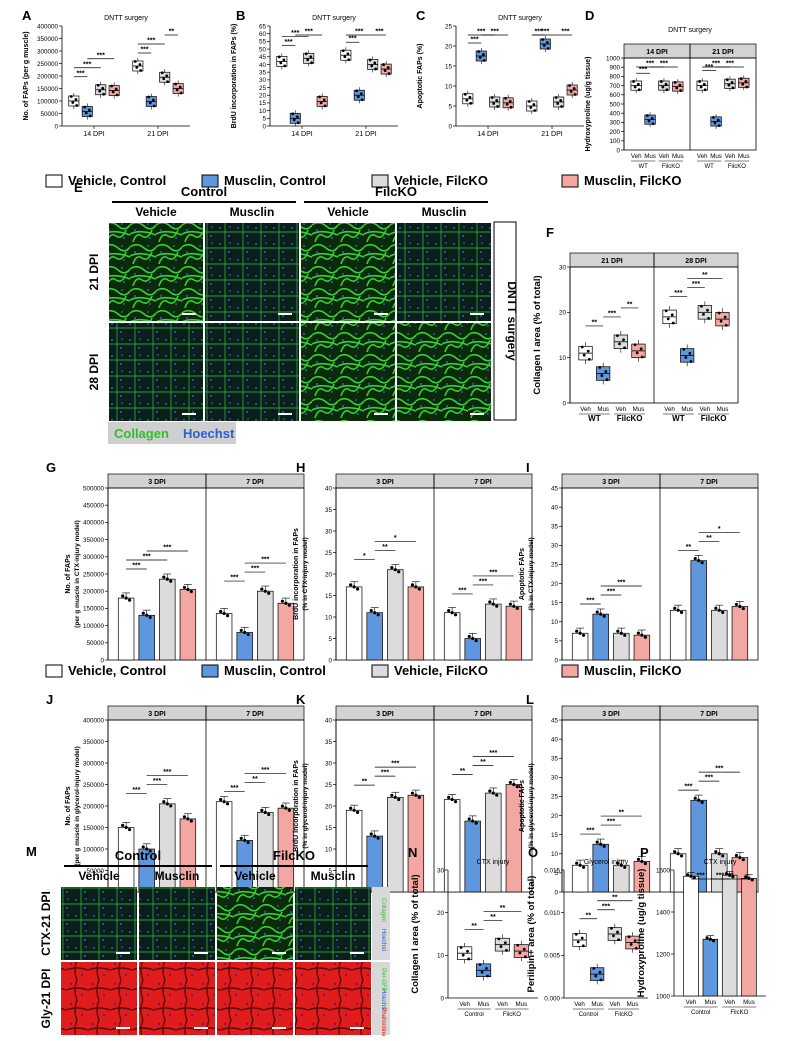  I want to click on y-tick-label: 0.000, so click(552, 998).